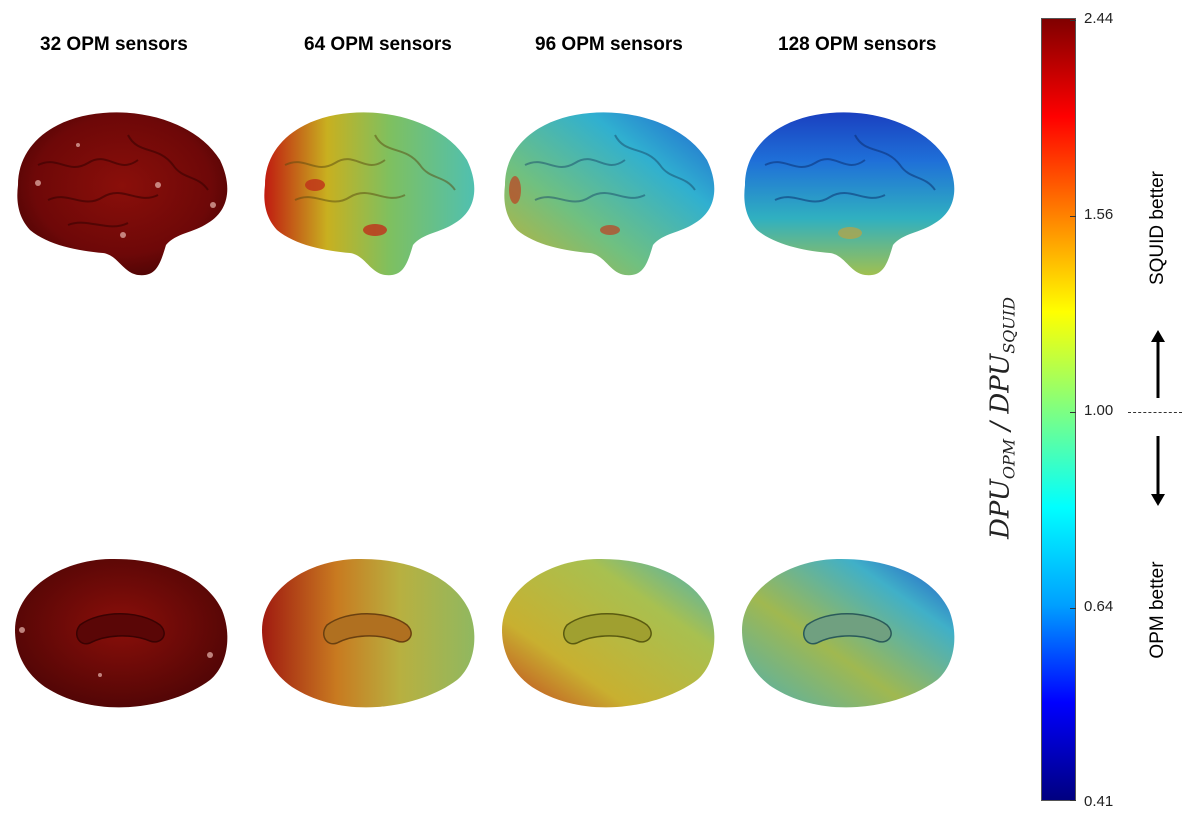 Image resolution: width=1184 pixels, height=814 pixels. I want to click on tick-label-041: 0.41, so click(1099, 801).